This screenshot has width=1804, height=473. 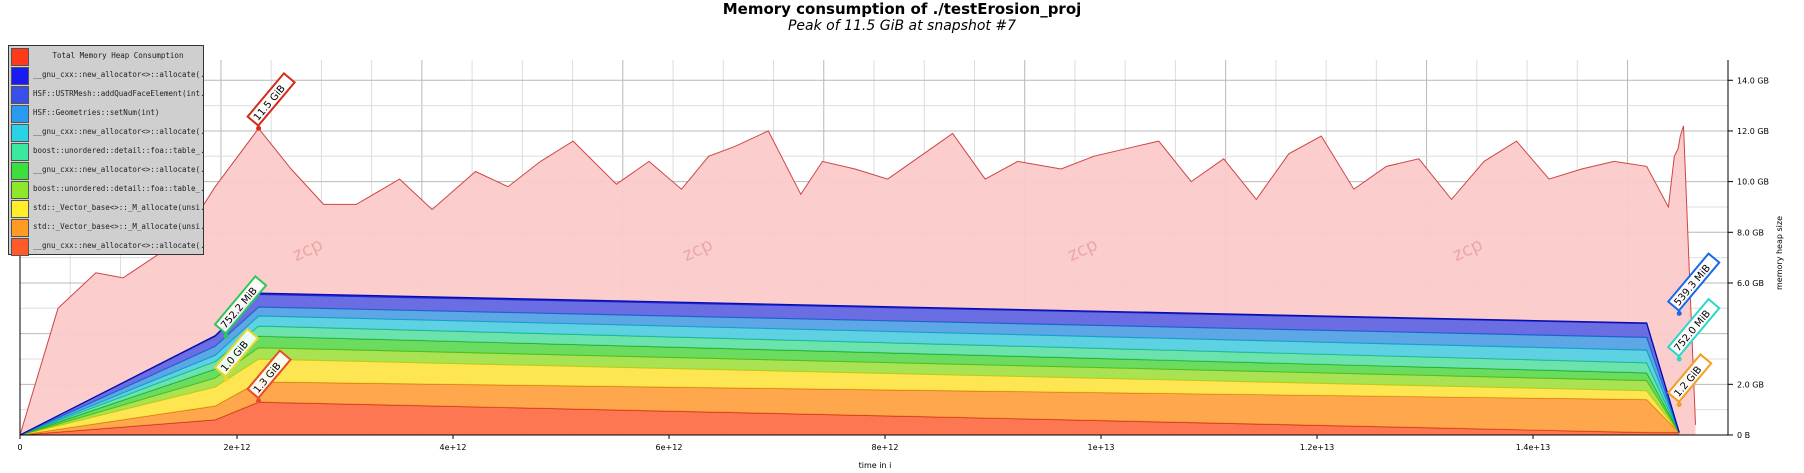 What do you see at coordinates (1101, 447) in the screenshot?
I see `x-tick-label: 1e+13` at bounding box center [1101, 447].